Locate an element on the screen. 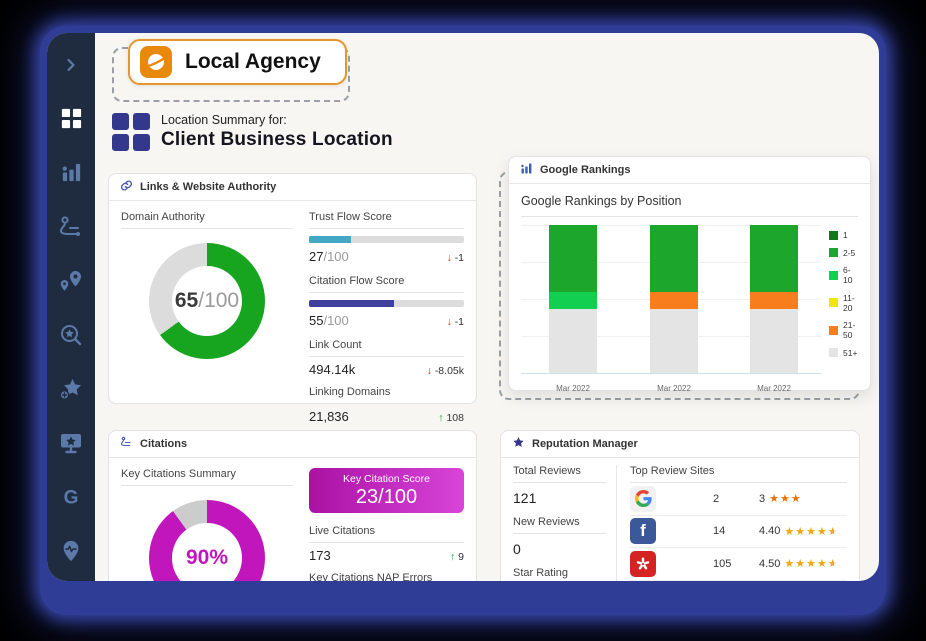  new-reviews-stat: New Reviews 0 is located at coordinates (559, 536).